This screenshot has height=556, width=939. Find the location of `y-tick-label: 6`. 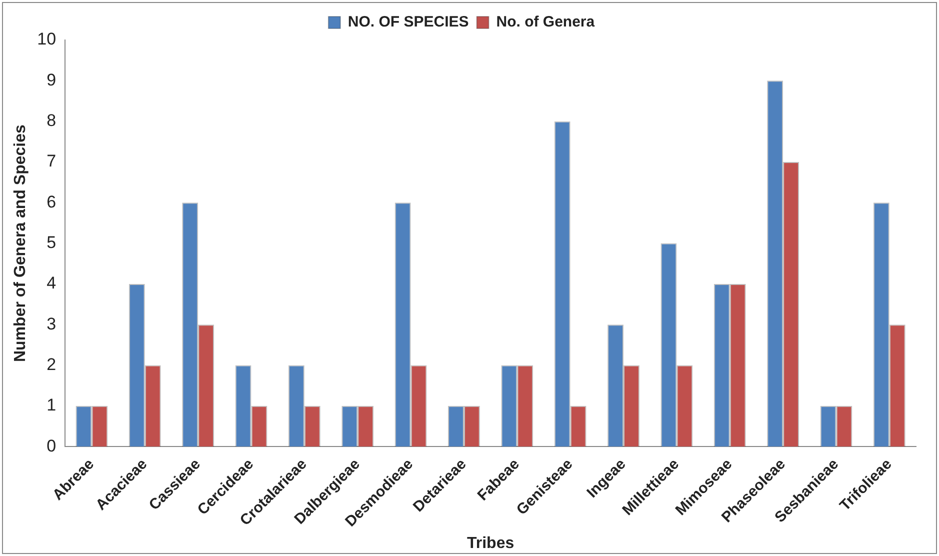

y-tick-label: 6 is located at coordinates (51, 202).